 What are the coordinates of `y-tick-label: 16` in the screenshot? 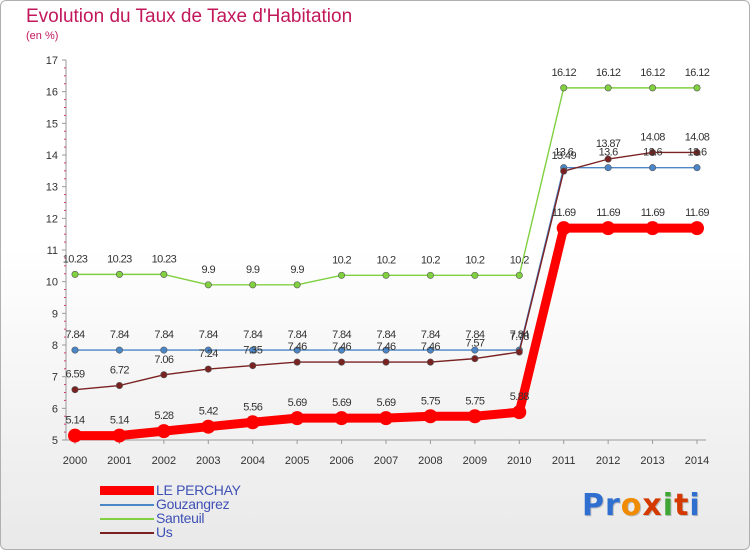 It's located at (52, 93).